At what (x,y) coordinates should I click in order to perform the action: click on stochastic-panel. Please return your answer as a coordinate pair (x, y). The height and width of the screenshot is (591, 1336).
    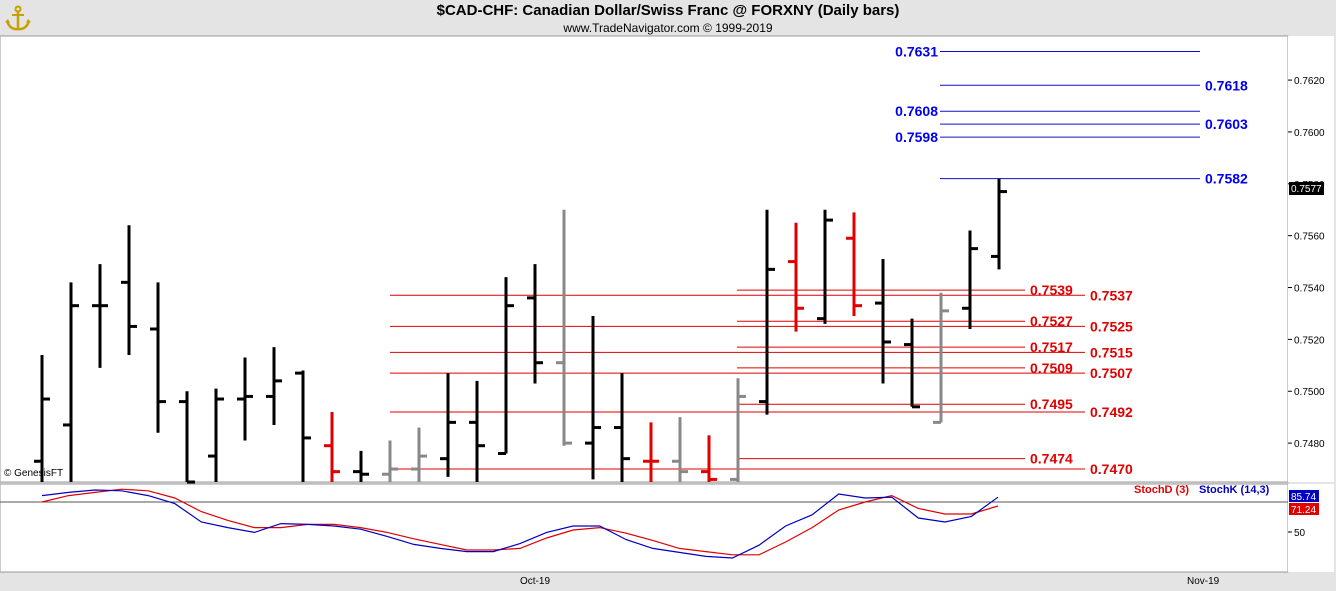
    Looking at the image, I should click on (644, 528).